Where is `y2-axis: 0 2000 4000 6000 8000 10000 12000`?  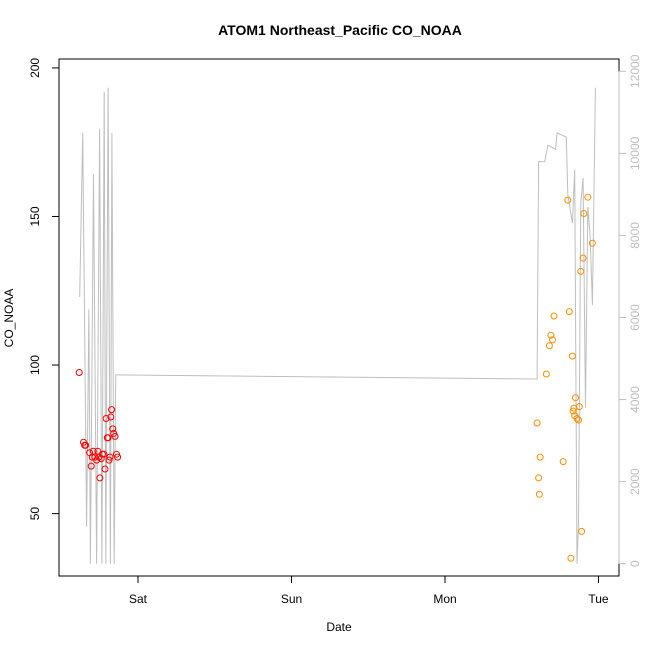 y2-axis: 0 2000 4000 6000 8000 10000 12000 is located at coordinates (630, 310).